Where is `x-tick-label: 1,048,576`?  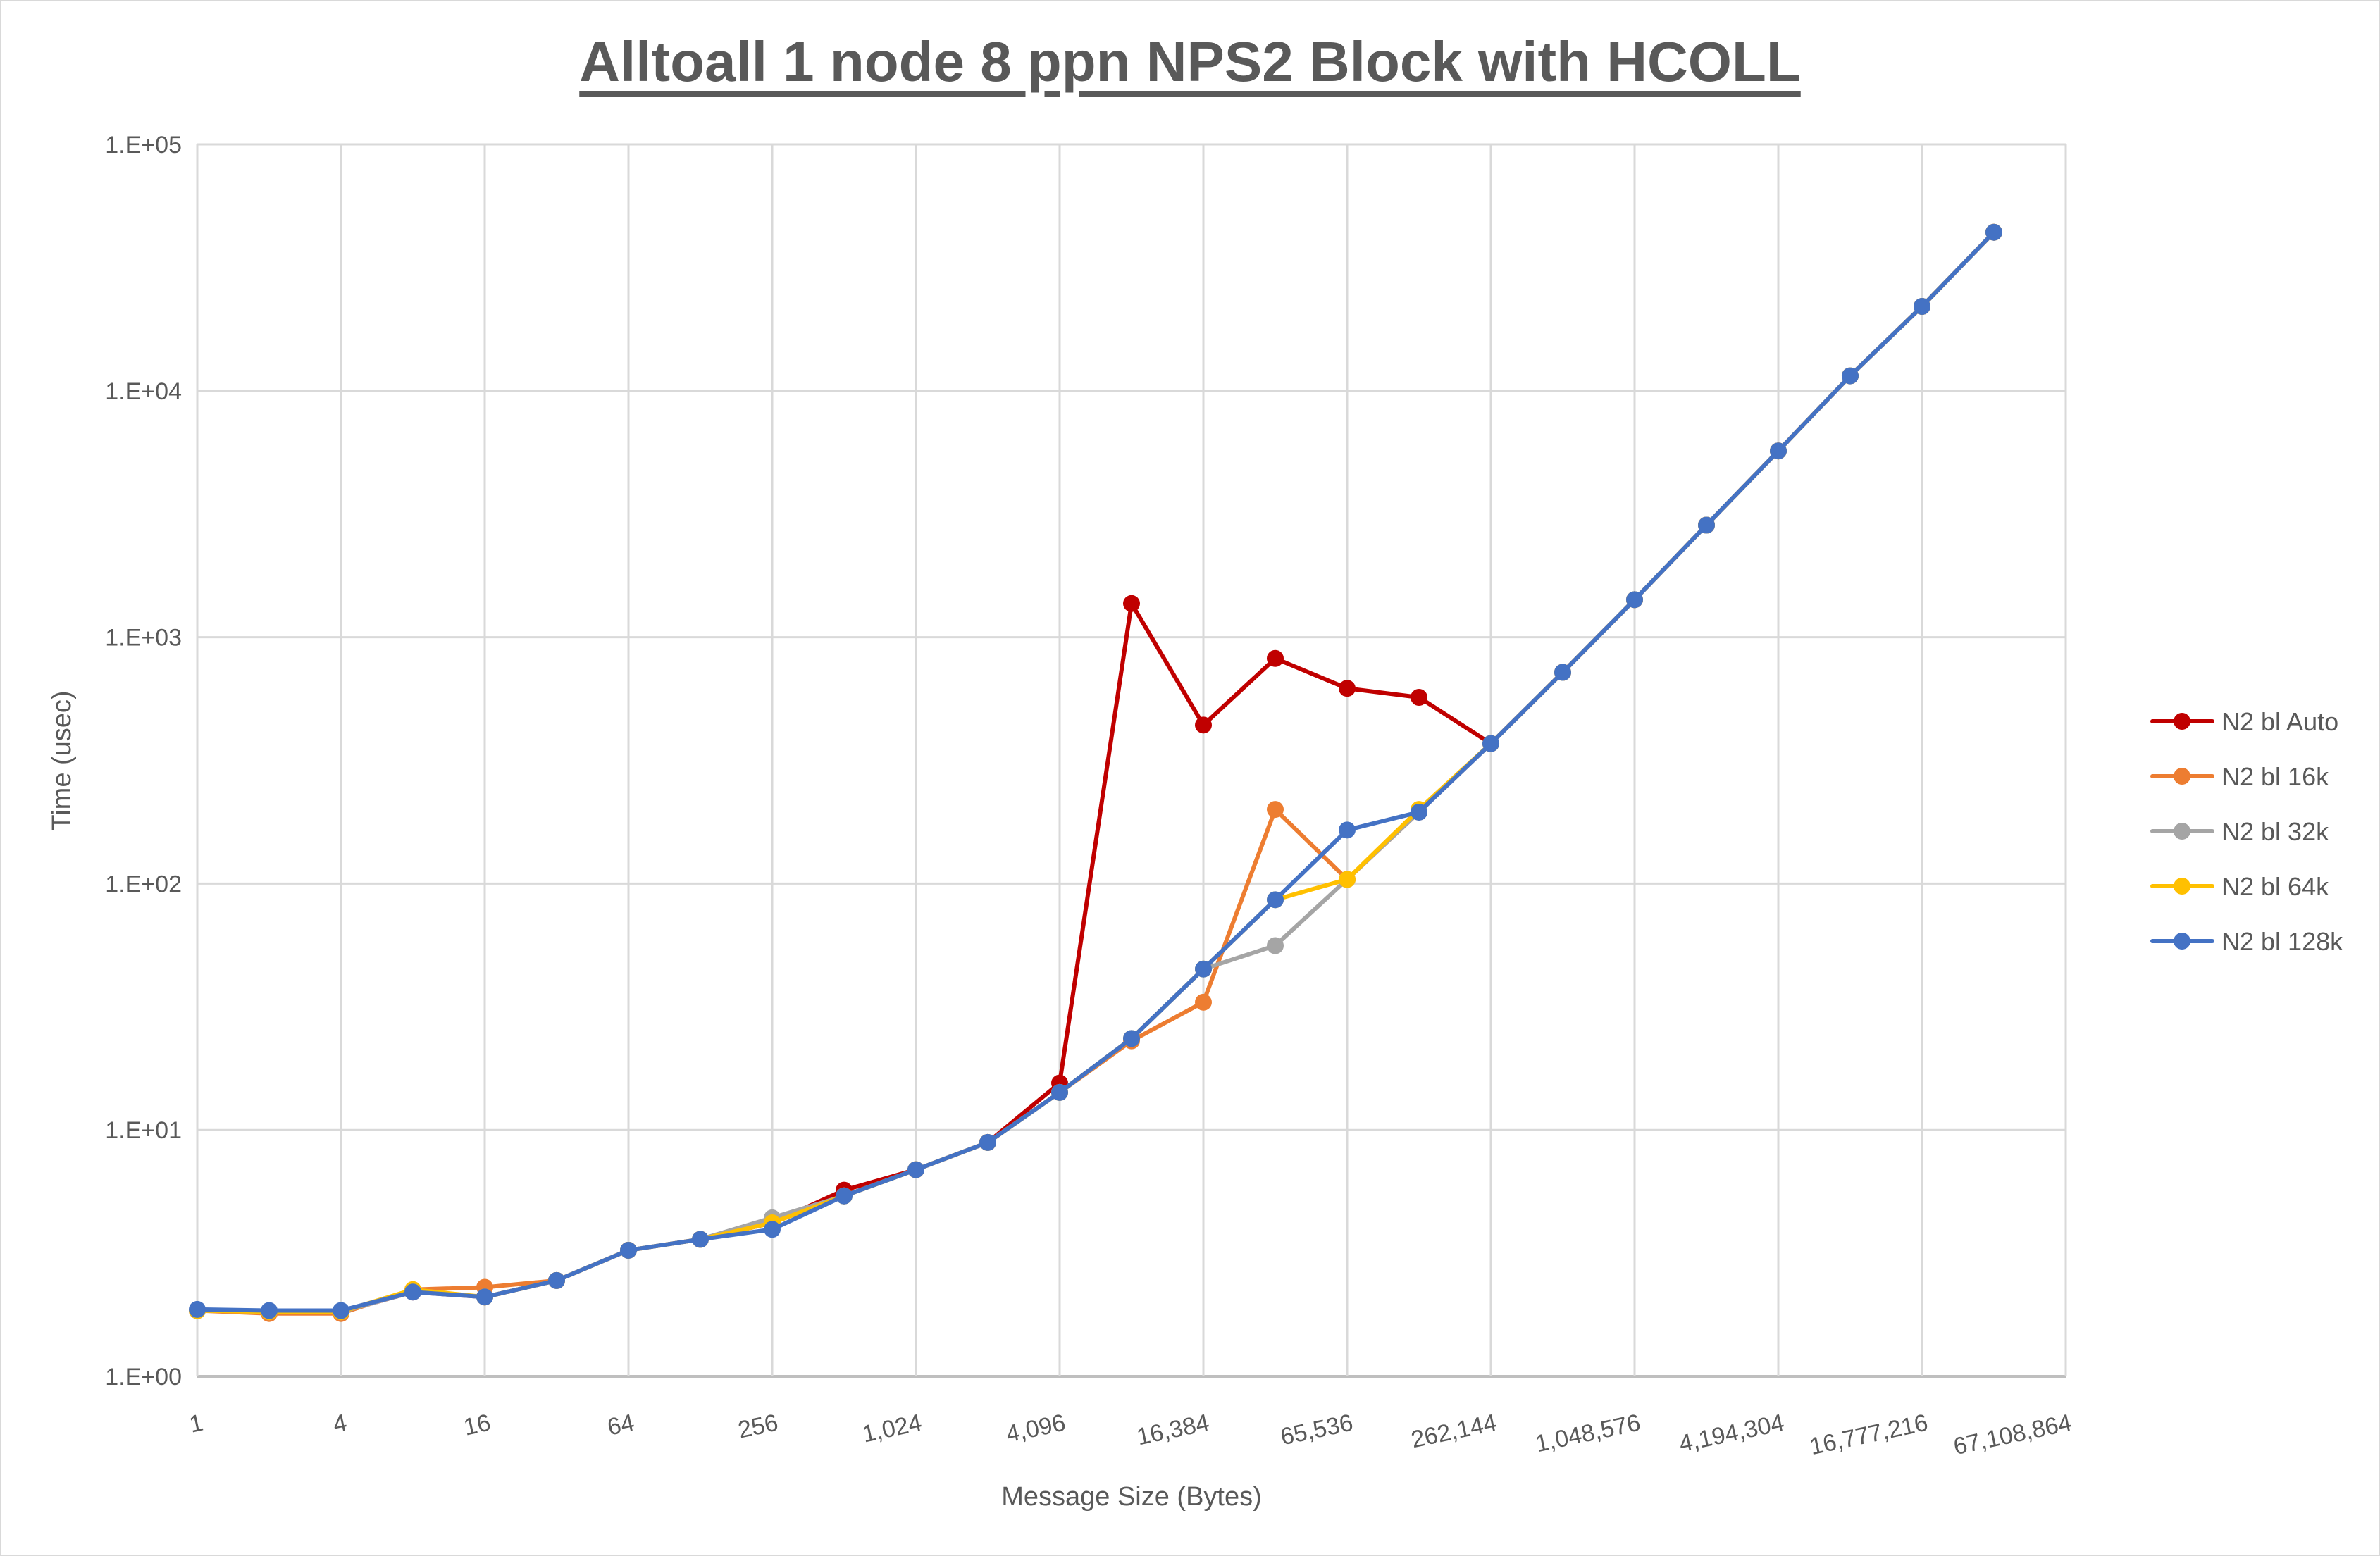 x-tick-label: 1,048,576 is located at coordinates (1588, 1433).